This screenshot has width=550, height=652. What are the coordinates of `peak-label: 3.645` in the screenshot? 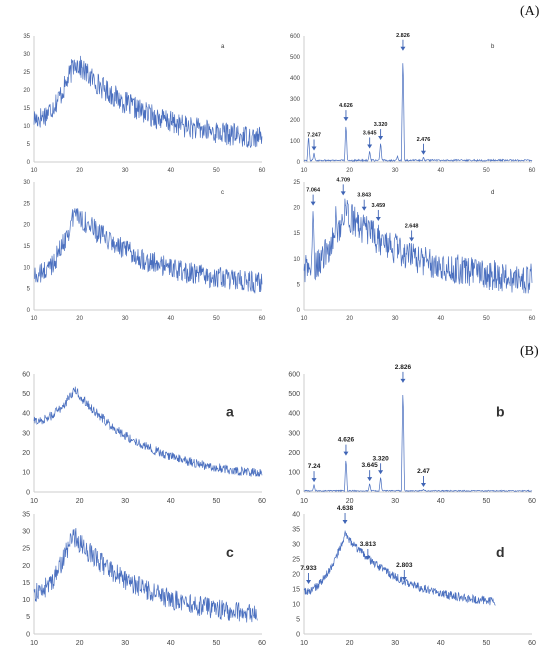 It's located at (370, 133).